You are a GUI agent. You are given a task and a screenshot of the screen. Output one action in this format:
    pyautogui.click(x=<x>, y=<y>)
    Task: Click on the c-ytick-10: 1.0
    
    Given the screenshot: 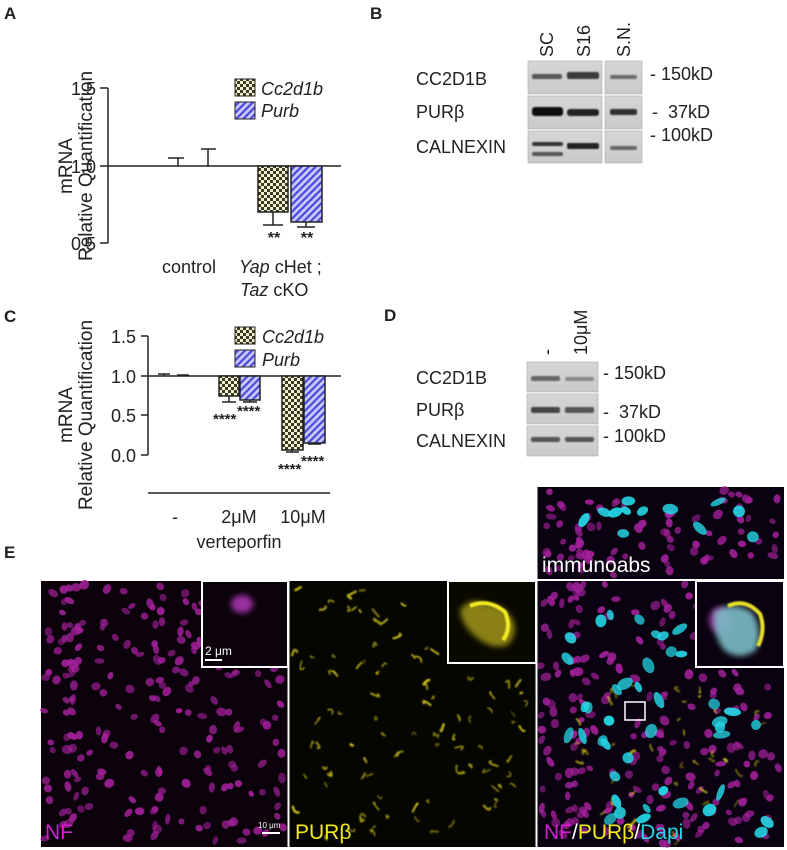 What is the action you would take?
    pyautogui.click(x=123, y=377)
    